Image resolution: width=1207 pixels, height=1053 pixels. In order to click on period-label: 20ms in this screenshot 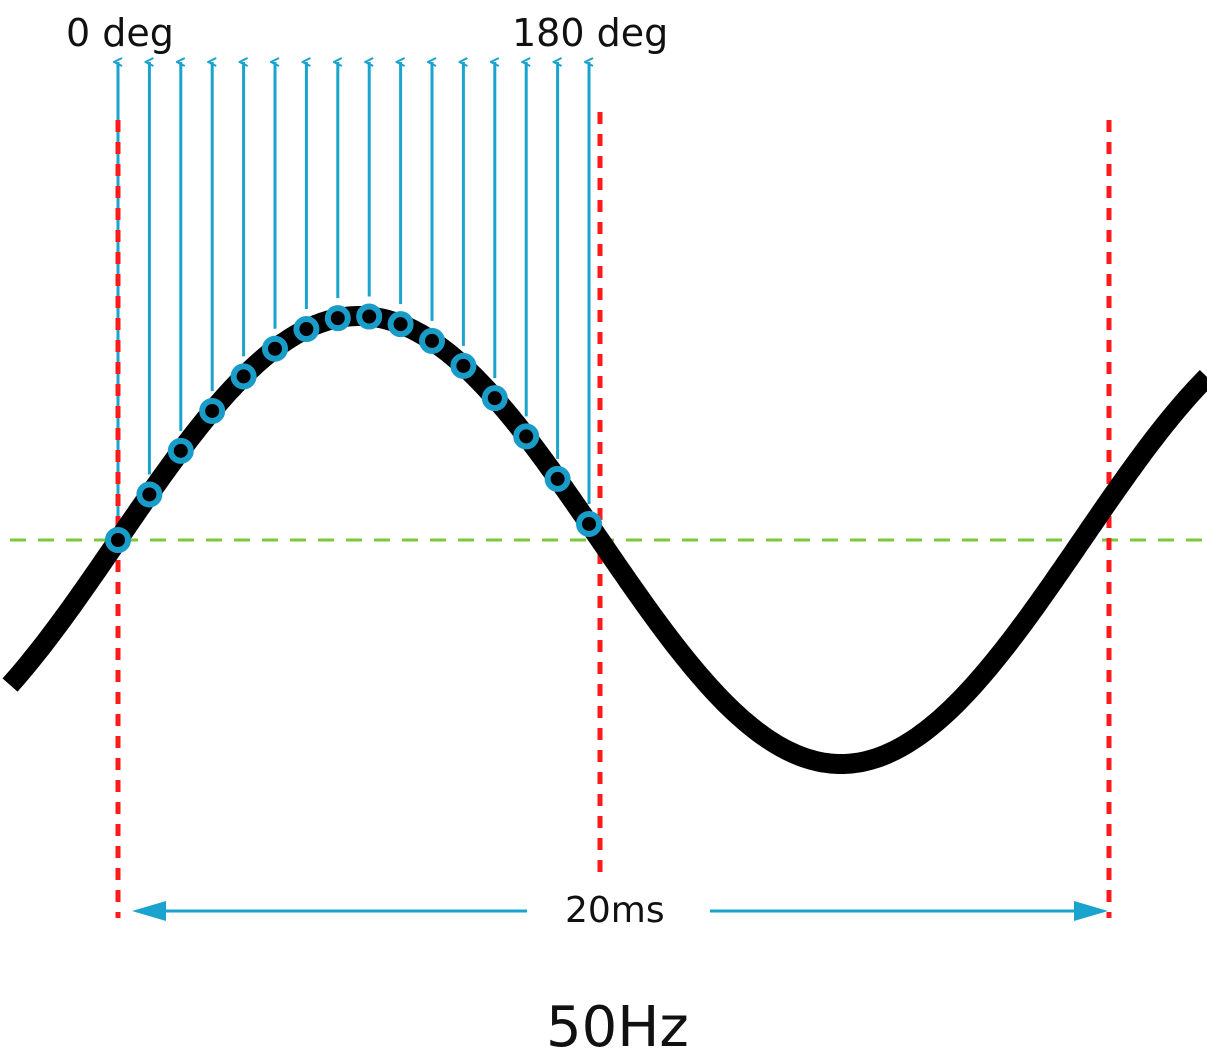, I will do `click(615, 910)`.